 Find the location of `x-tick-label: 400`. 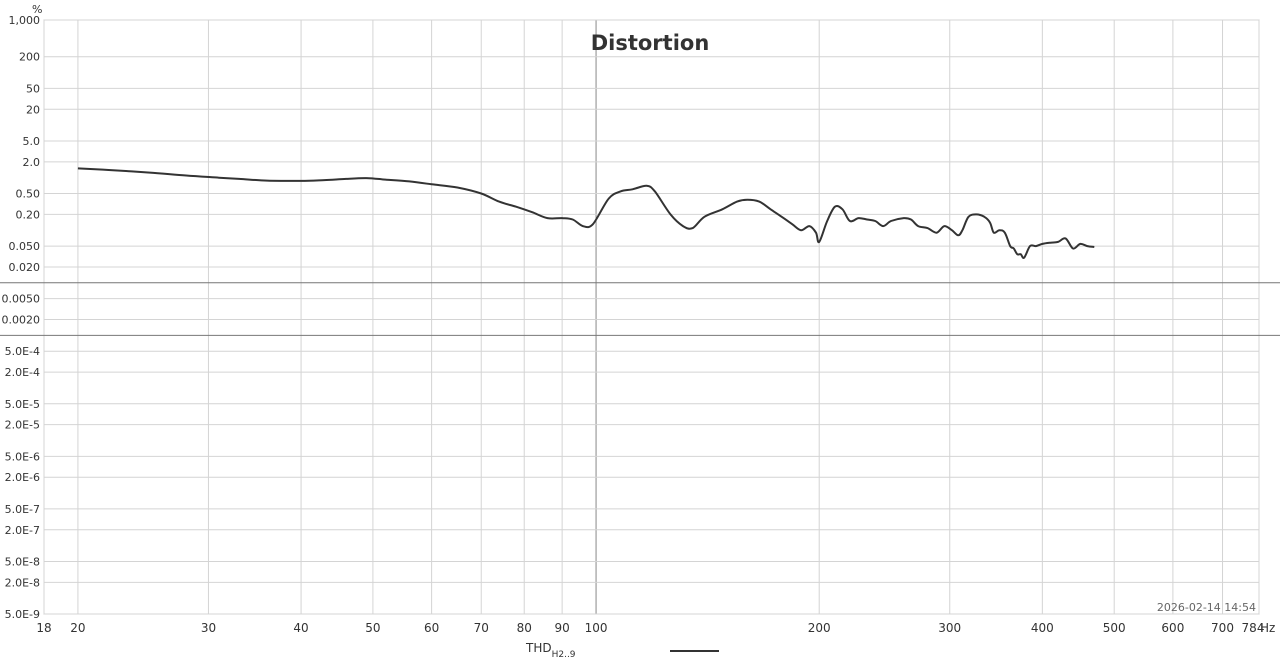

x-tick-label: 400 is located at coordinates (1042, 628).